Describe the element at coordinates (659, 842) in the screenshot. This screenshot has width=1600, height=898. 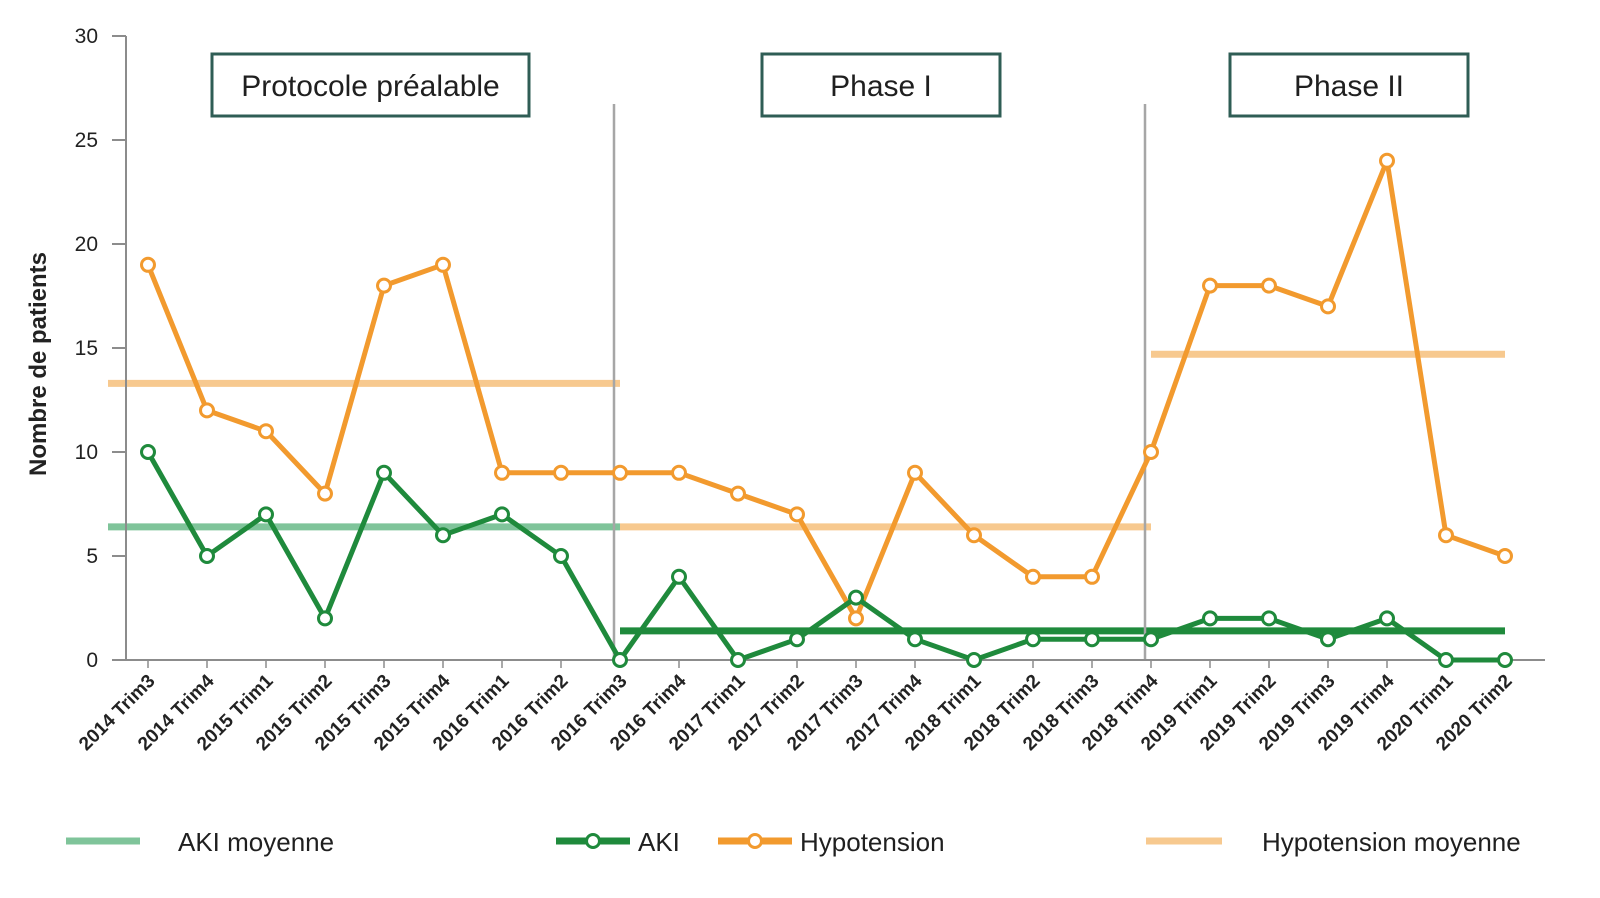
I see `legend-label-aki: AKI` at that location.